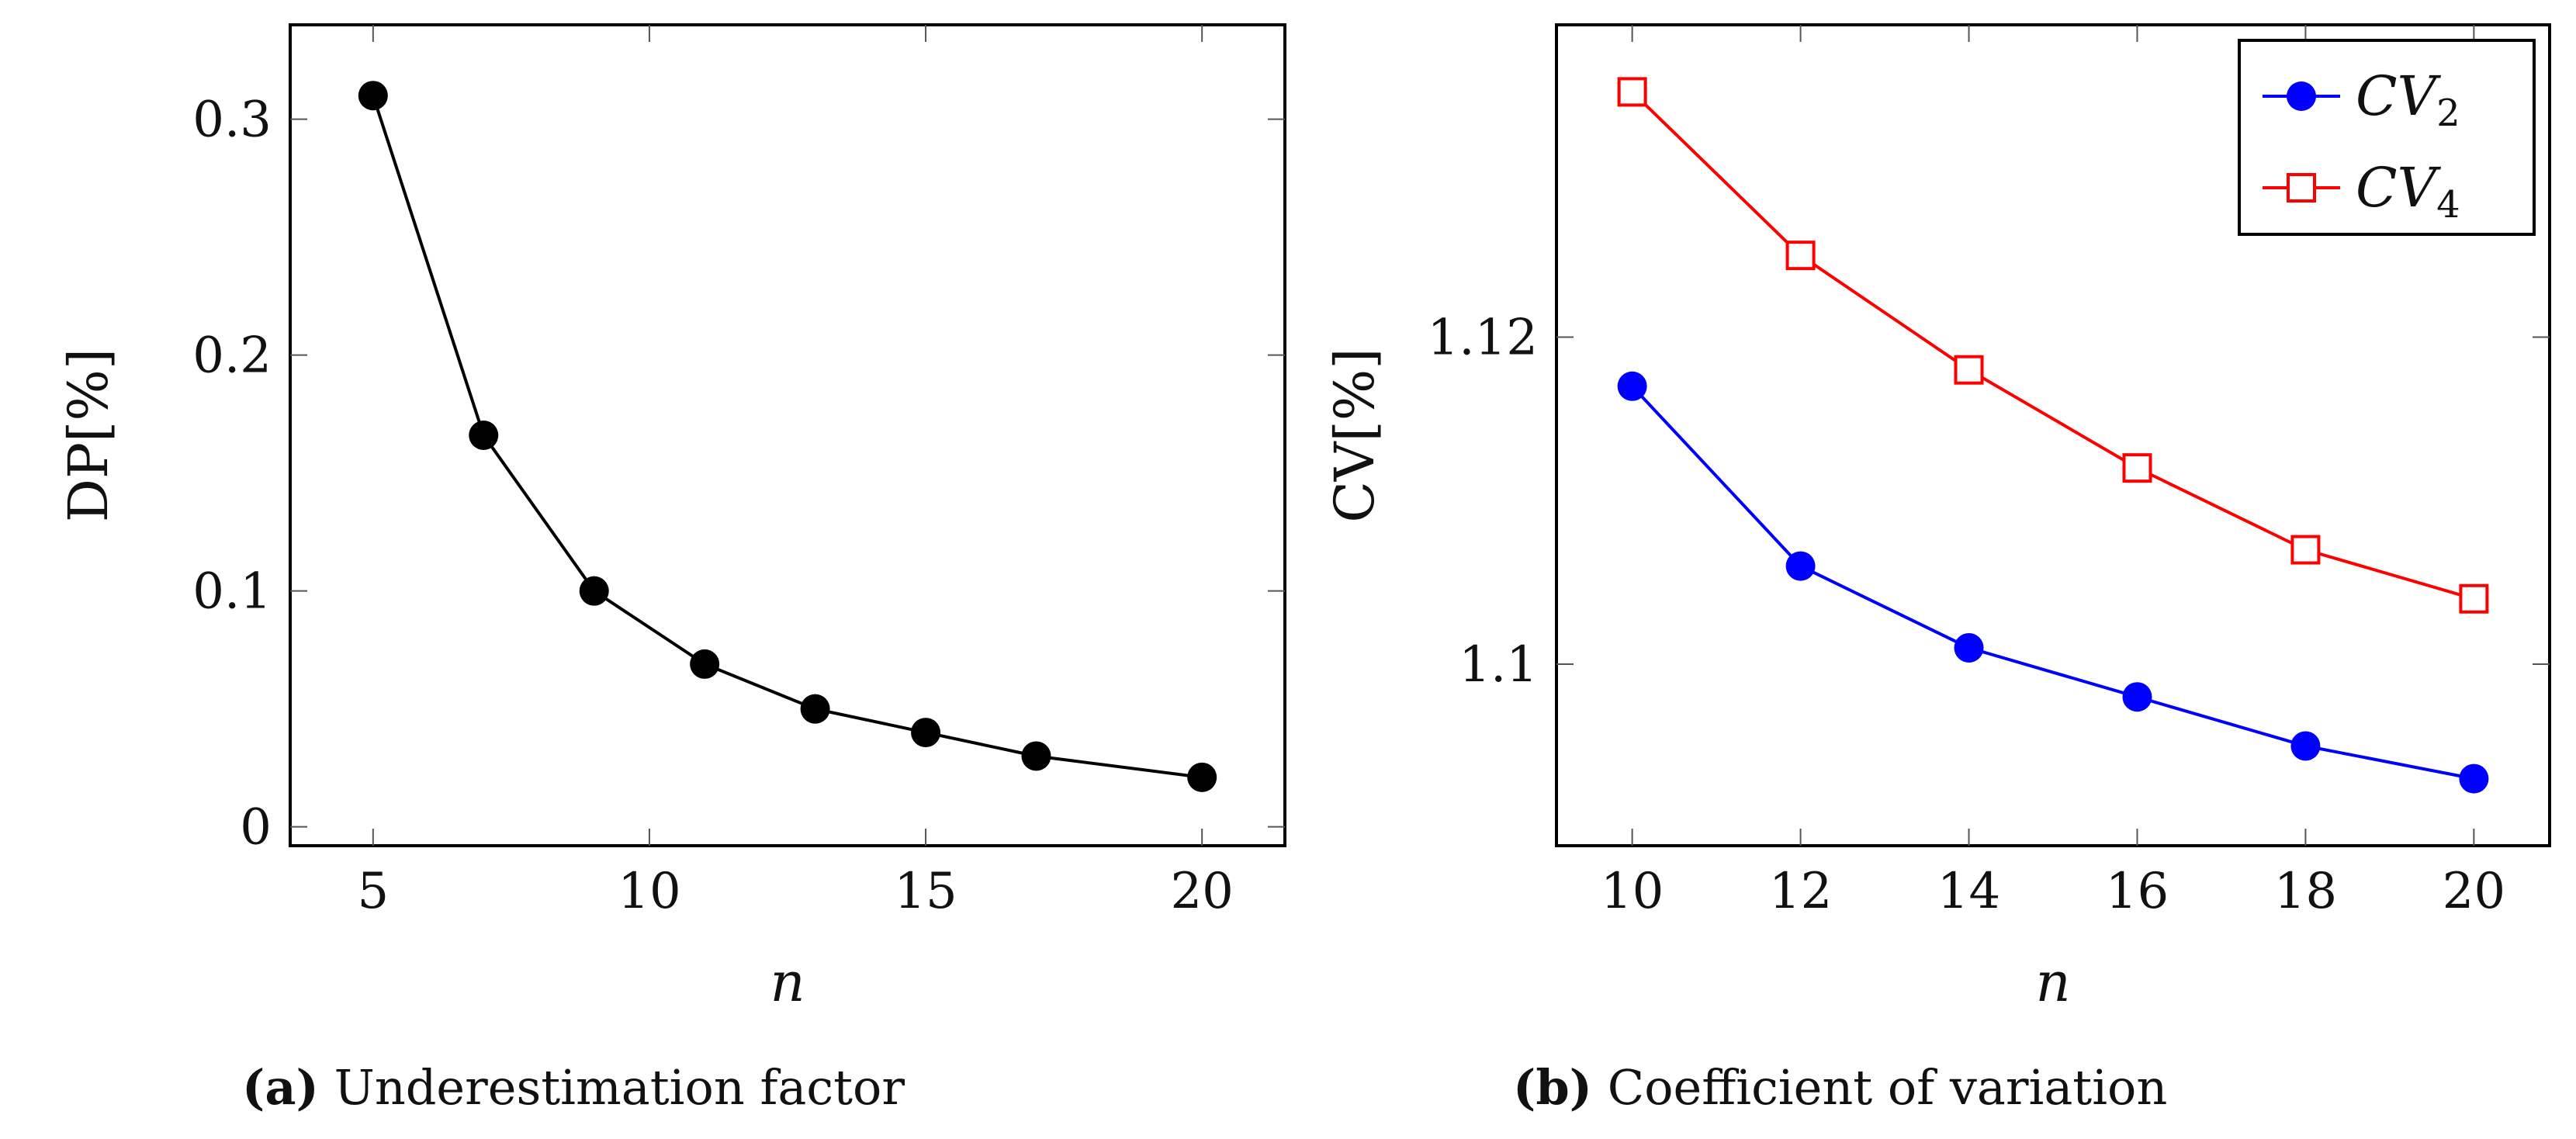 Image resolution: width=2576 pixels, height=1139 pixels. I want to click on caption-b-label: (b), so click(1553, 1087).